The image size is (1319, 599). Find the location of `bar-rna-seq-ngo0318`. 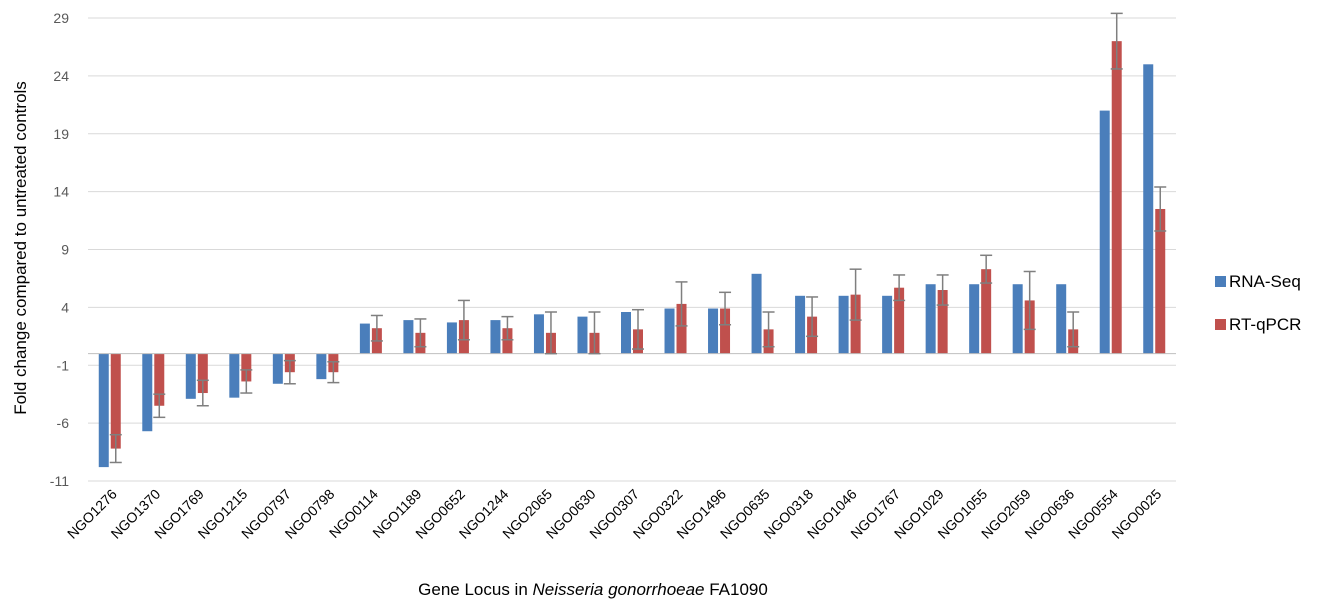

bar-rna-seq-ngo0318 is located at coordinates (800, 324).